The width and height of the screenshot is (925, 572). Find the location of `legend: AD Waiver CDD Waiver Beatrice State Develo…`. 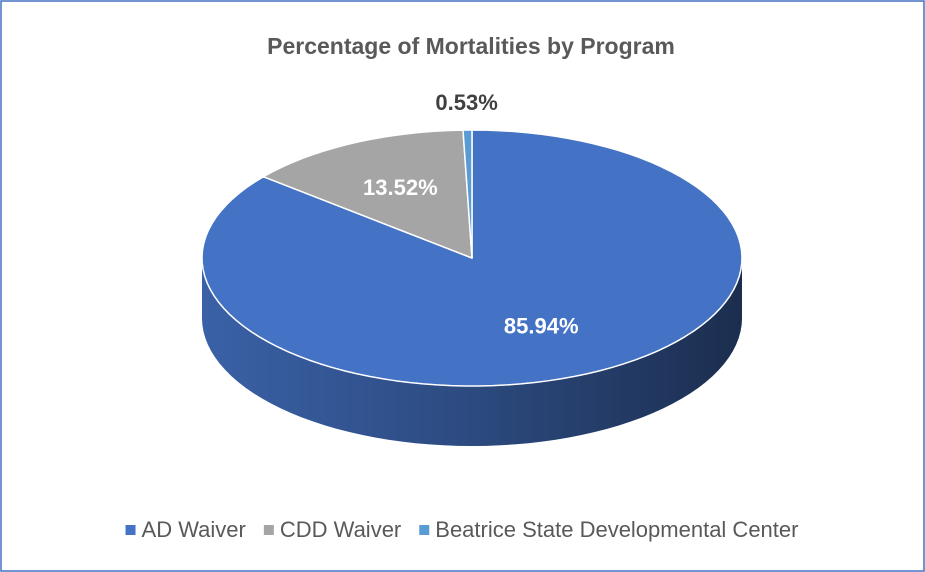

legend: AD Waiver CDD Waiver Beatrice State Develo… is located at coordinates (461, 529).